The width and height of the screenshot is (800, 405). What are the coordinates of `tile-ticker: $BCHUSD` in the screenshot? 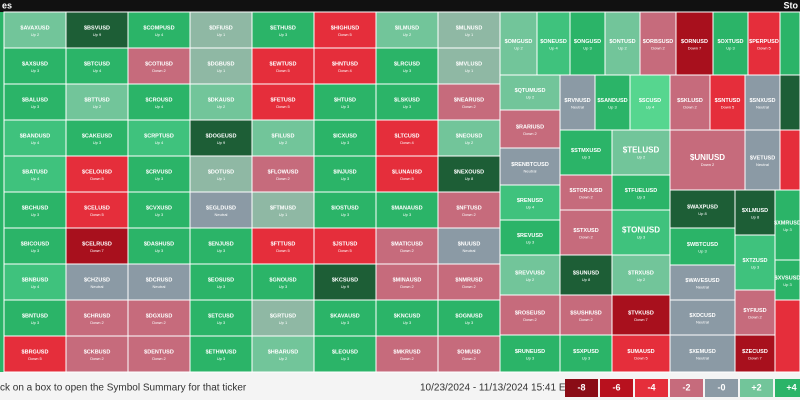 It's located at (35, 208).